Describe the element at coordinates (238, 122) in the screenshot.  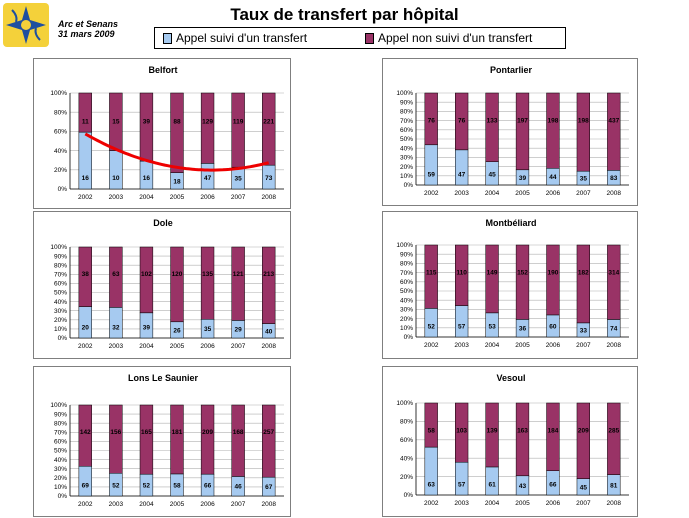
I see `data-label-no-transfer: 119` at that location.